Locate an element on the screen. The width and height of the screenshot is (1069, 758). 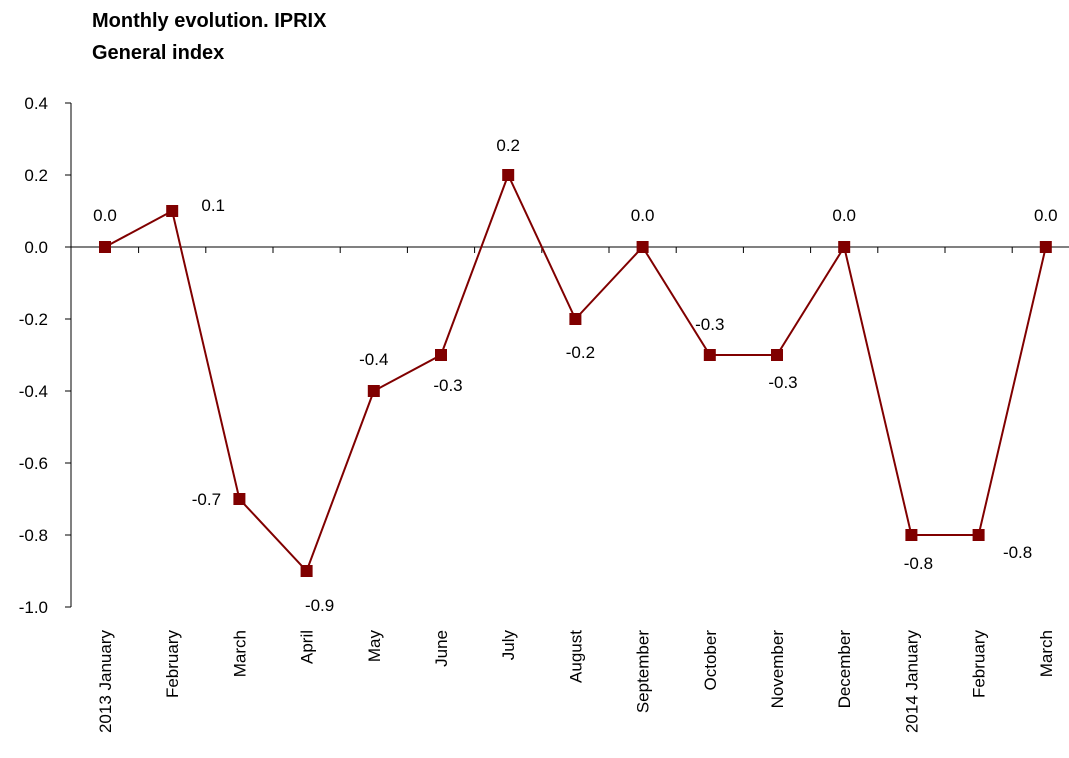
data-label: -0.2 is located at coordinates (580, 352).